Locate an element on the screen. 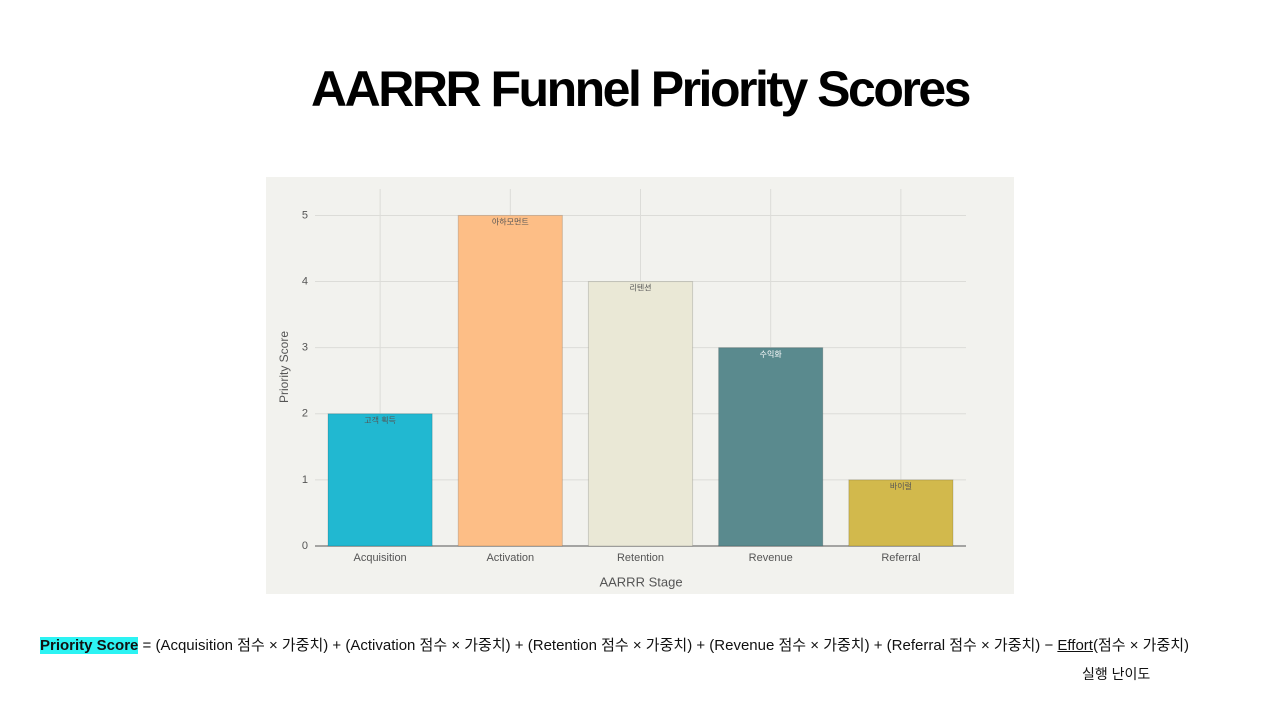 Image resolution: width=1280 pixels, height=711 pixels. x-tick-label: Activation is located at coordinates (510, 558).